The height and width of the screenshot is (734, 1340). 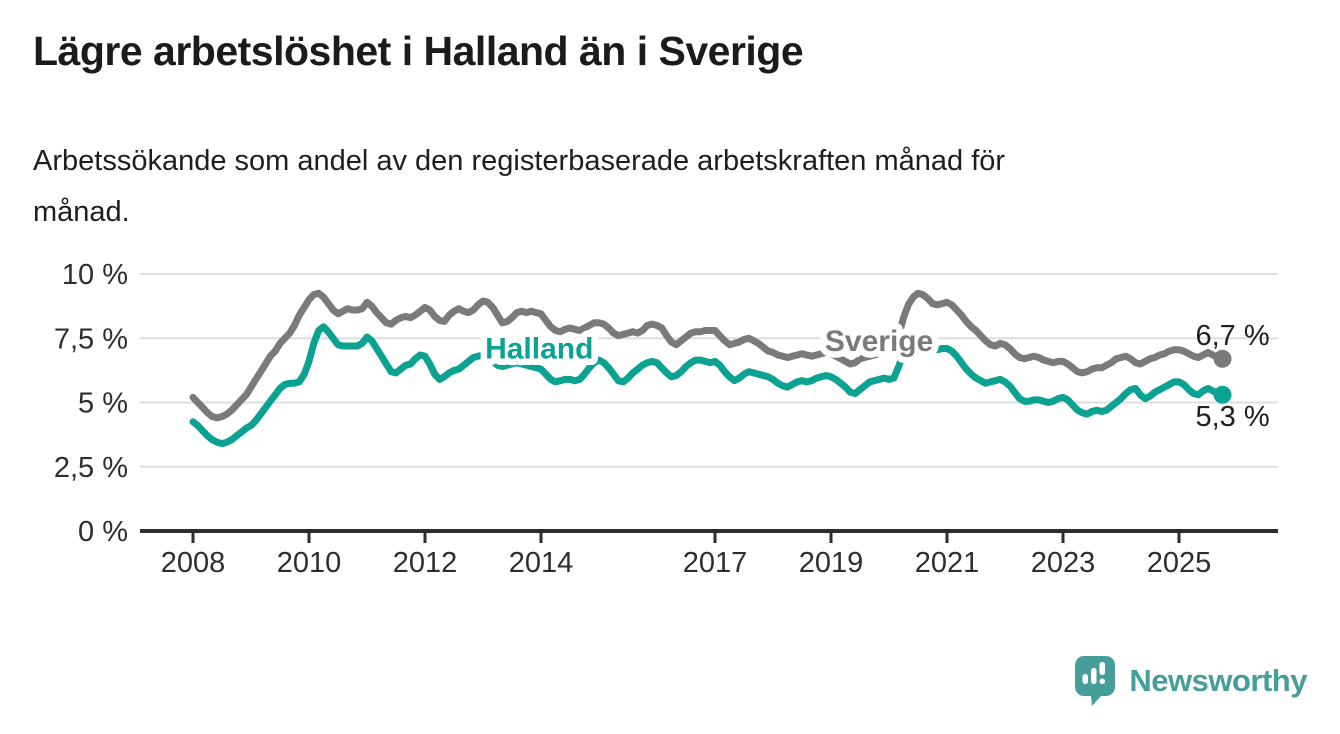 What do you see at coordinates (193, 563) in the screenshot?
I see `x-axis-tick-label: 2008` at bounding box center [193, 563].